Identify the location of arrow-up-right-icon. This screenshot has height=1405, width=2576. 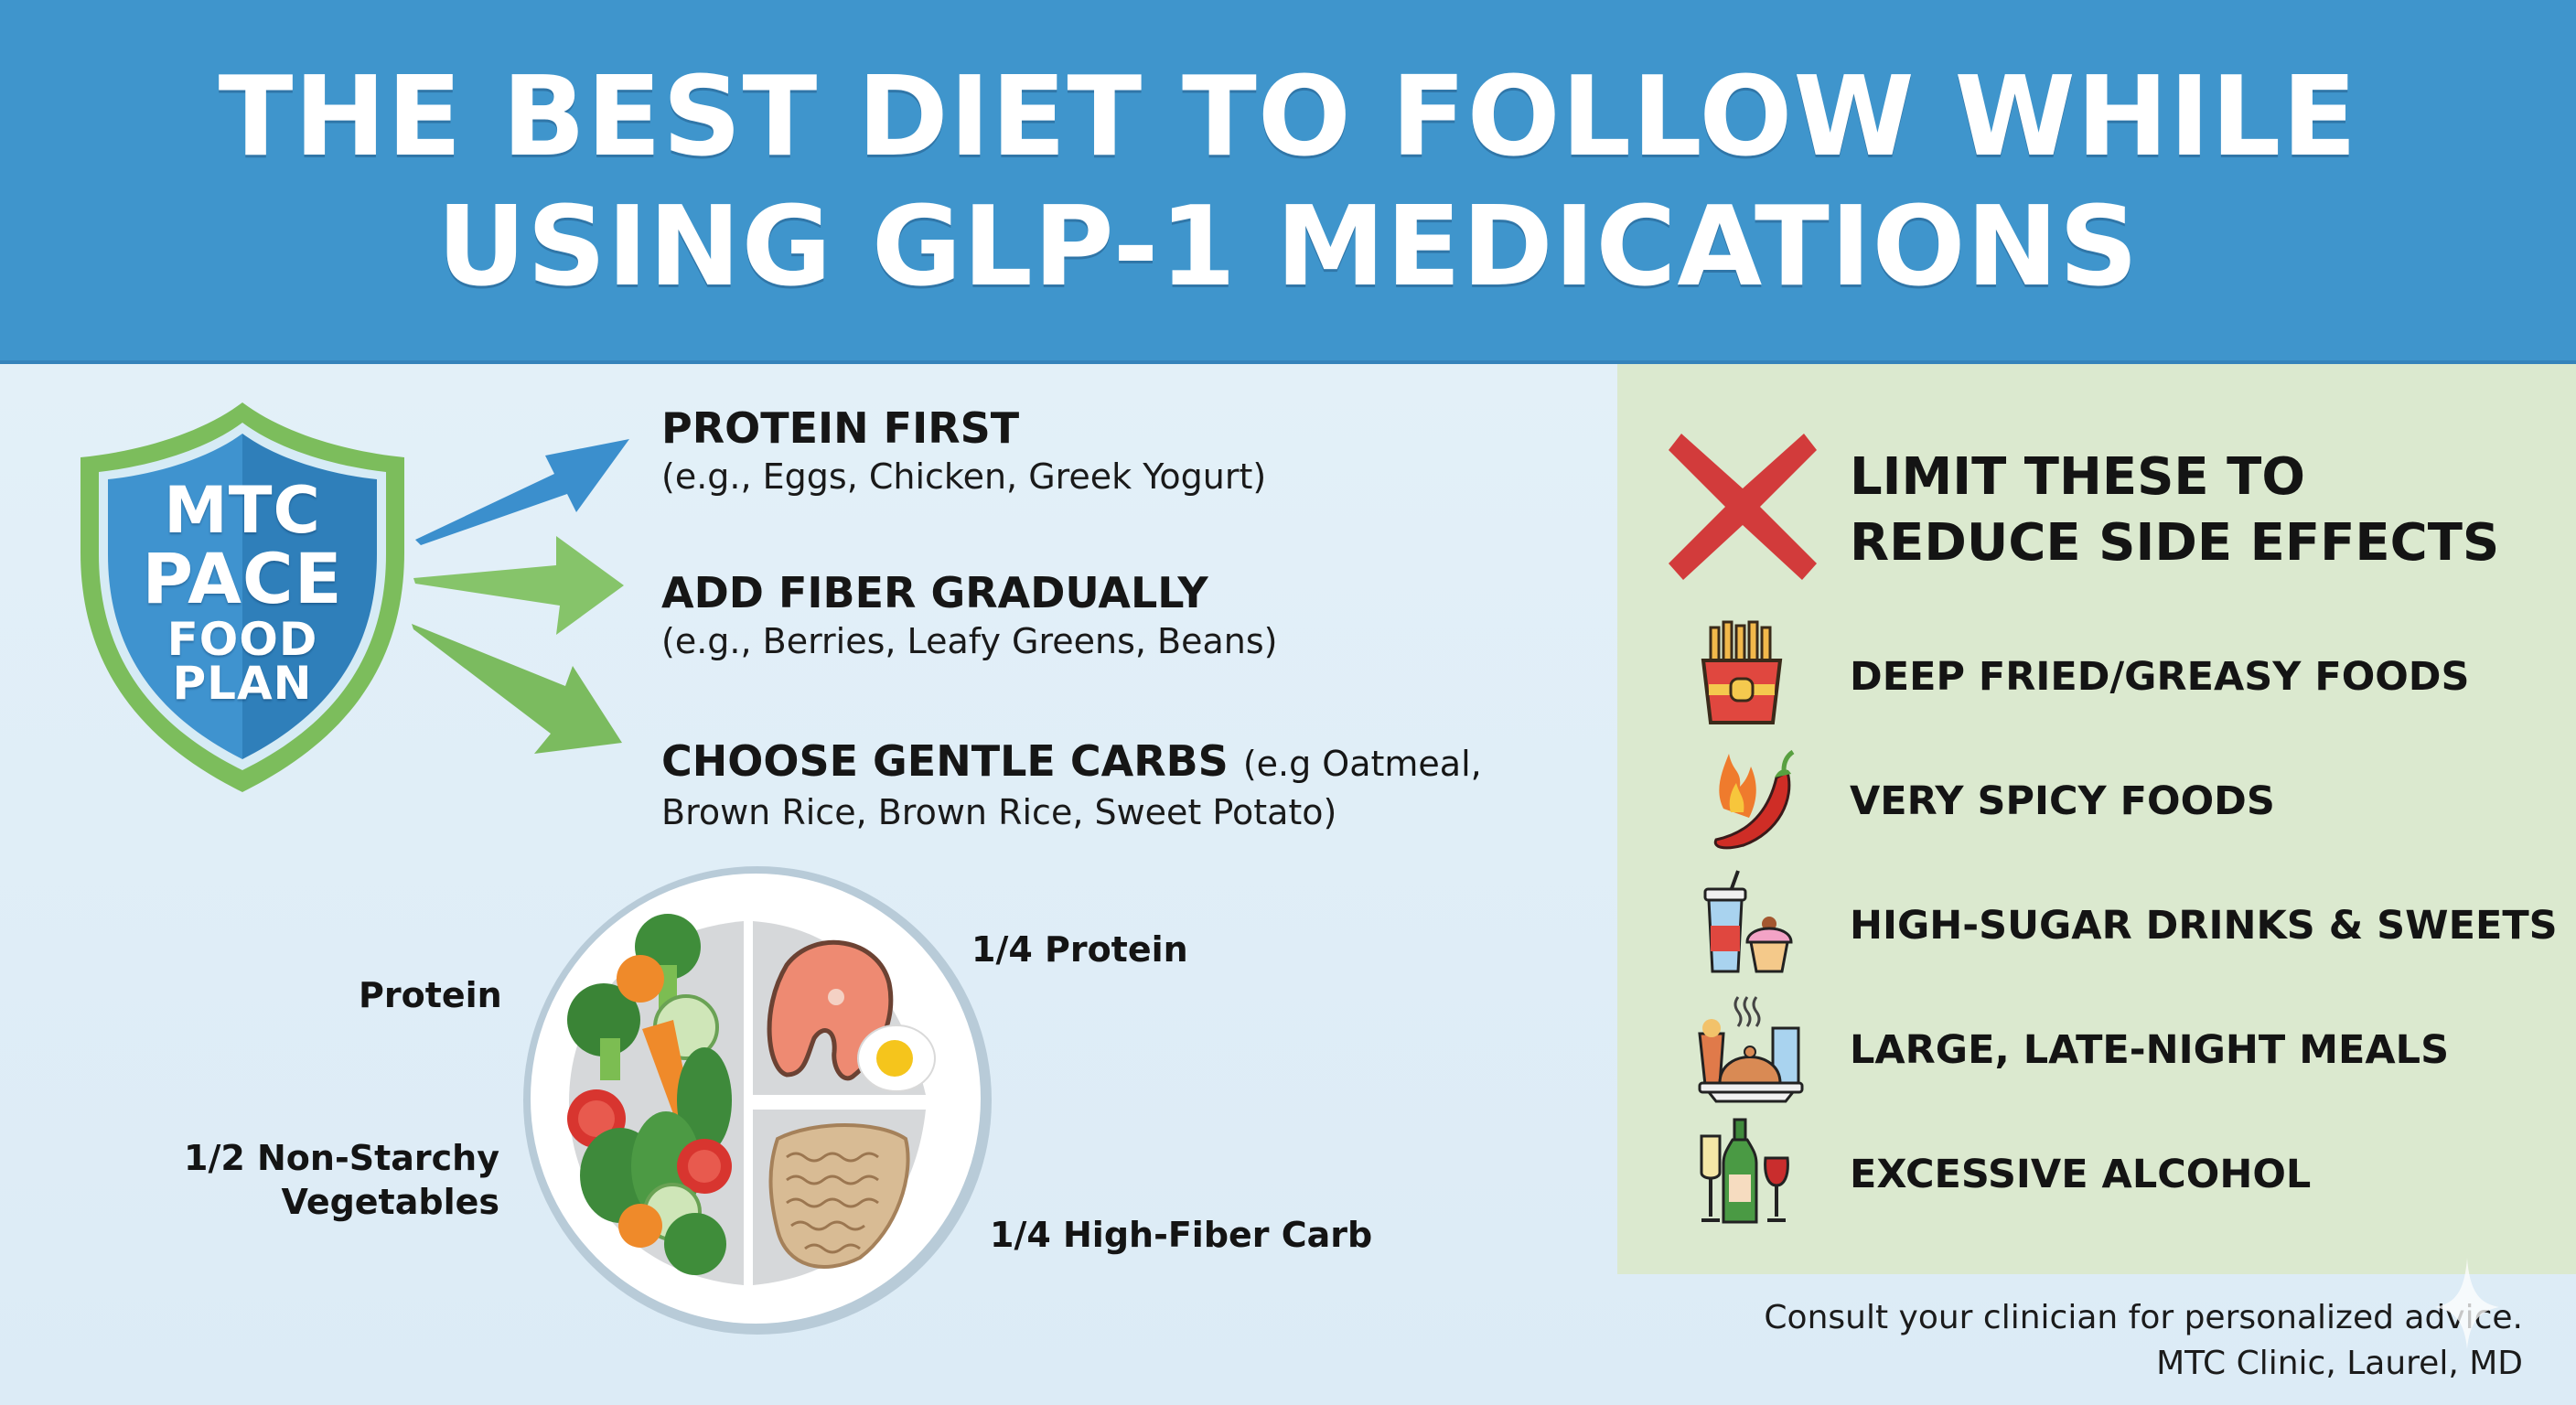
(522, 492).